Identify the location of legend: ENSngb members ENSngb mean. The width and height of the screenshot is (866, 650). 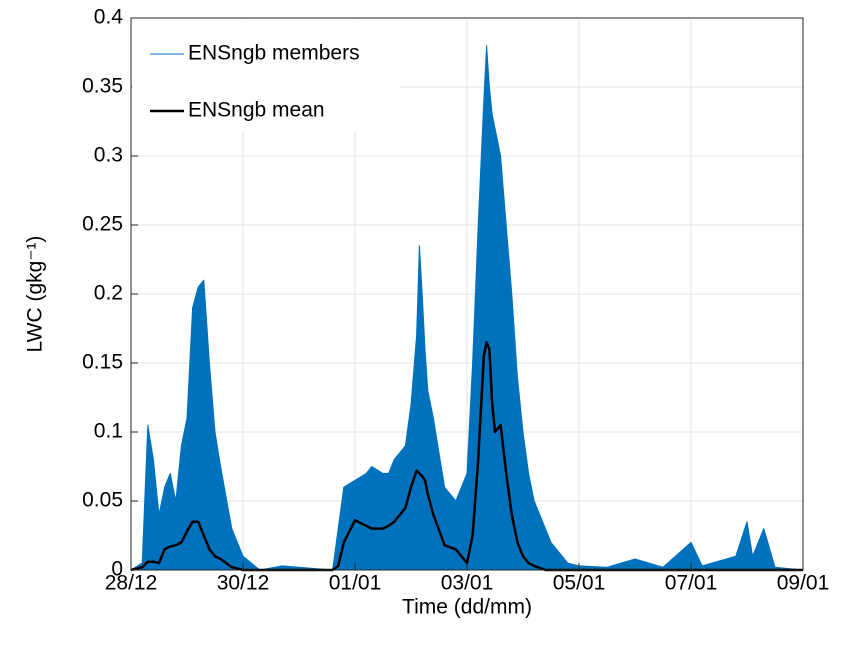
(266, 75).